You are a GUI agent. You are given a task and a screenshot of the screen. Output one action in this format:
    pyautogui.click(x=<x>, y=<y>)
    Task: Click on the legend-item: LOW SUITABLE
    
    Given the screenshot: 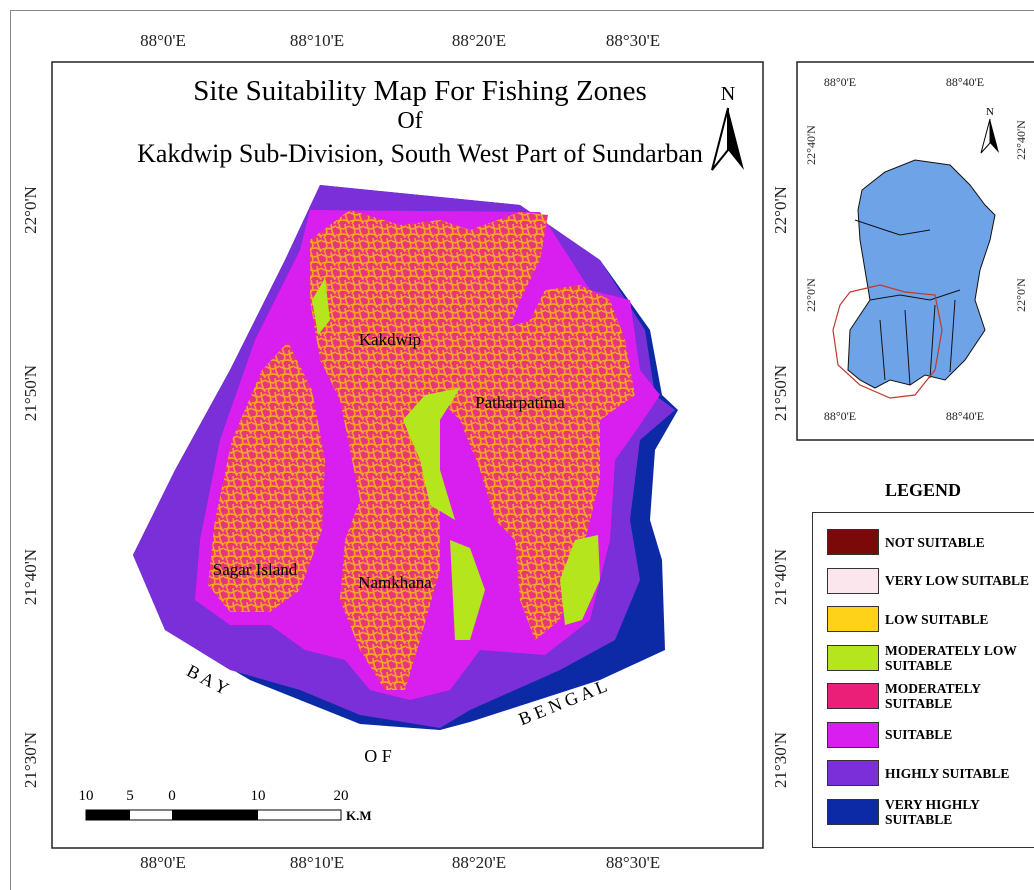 What is the action you would take?
    pyautogui.click(x=930, y=619)
    